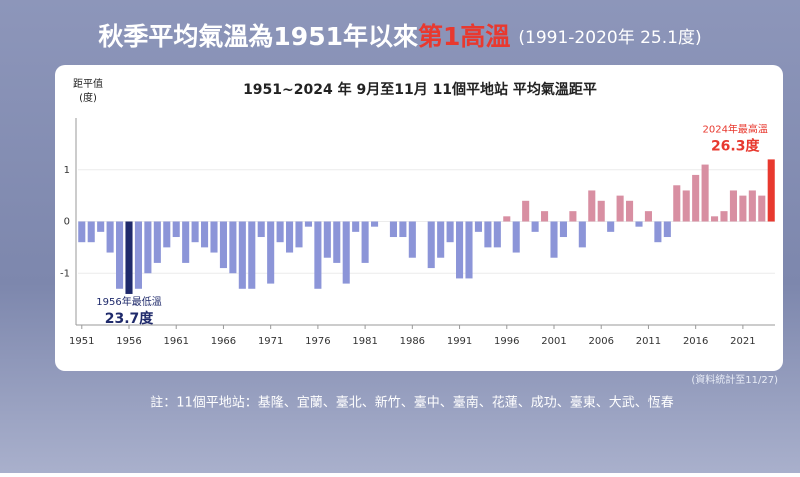 The height and width of the screenshot is (477, 800). What do you see at coordinates (734, 128) in the screenshot?
I see `annotation-label: 2024年最高溫` at bounding box center [734, 128].